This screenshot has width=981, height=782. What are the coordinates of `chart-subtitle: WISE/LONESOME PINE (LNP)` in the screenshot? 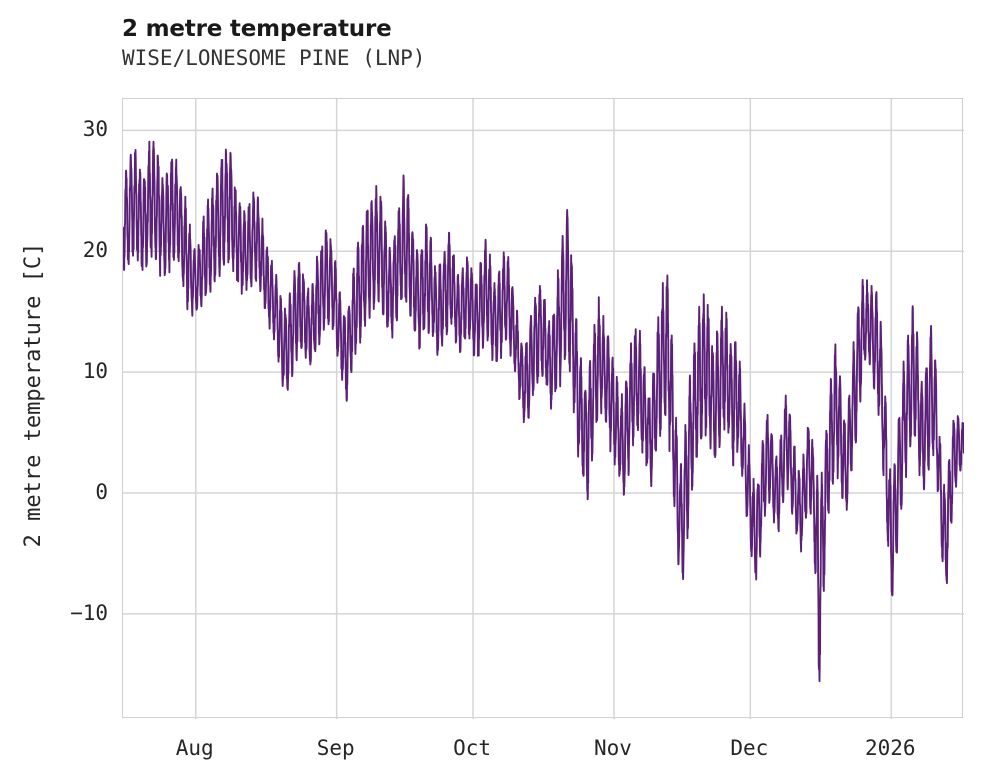 It's located at (274, 58).